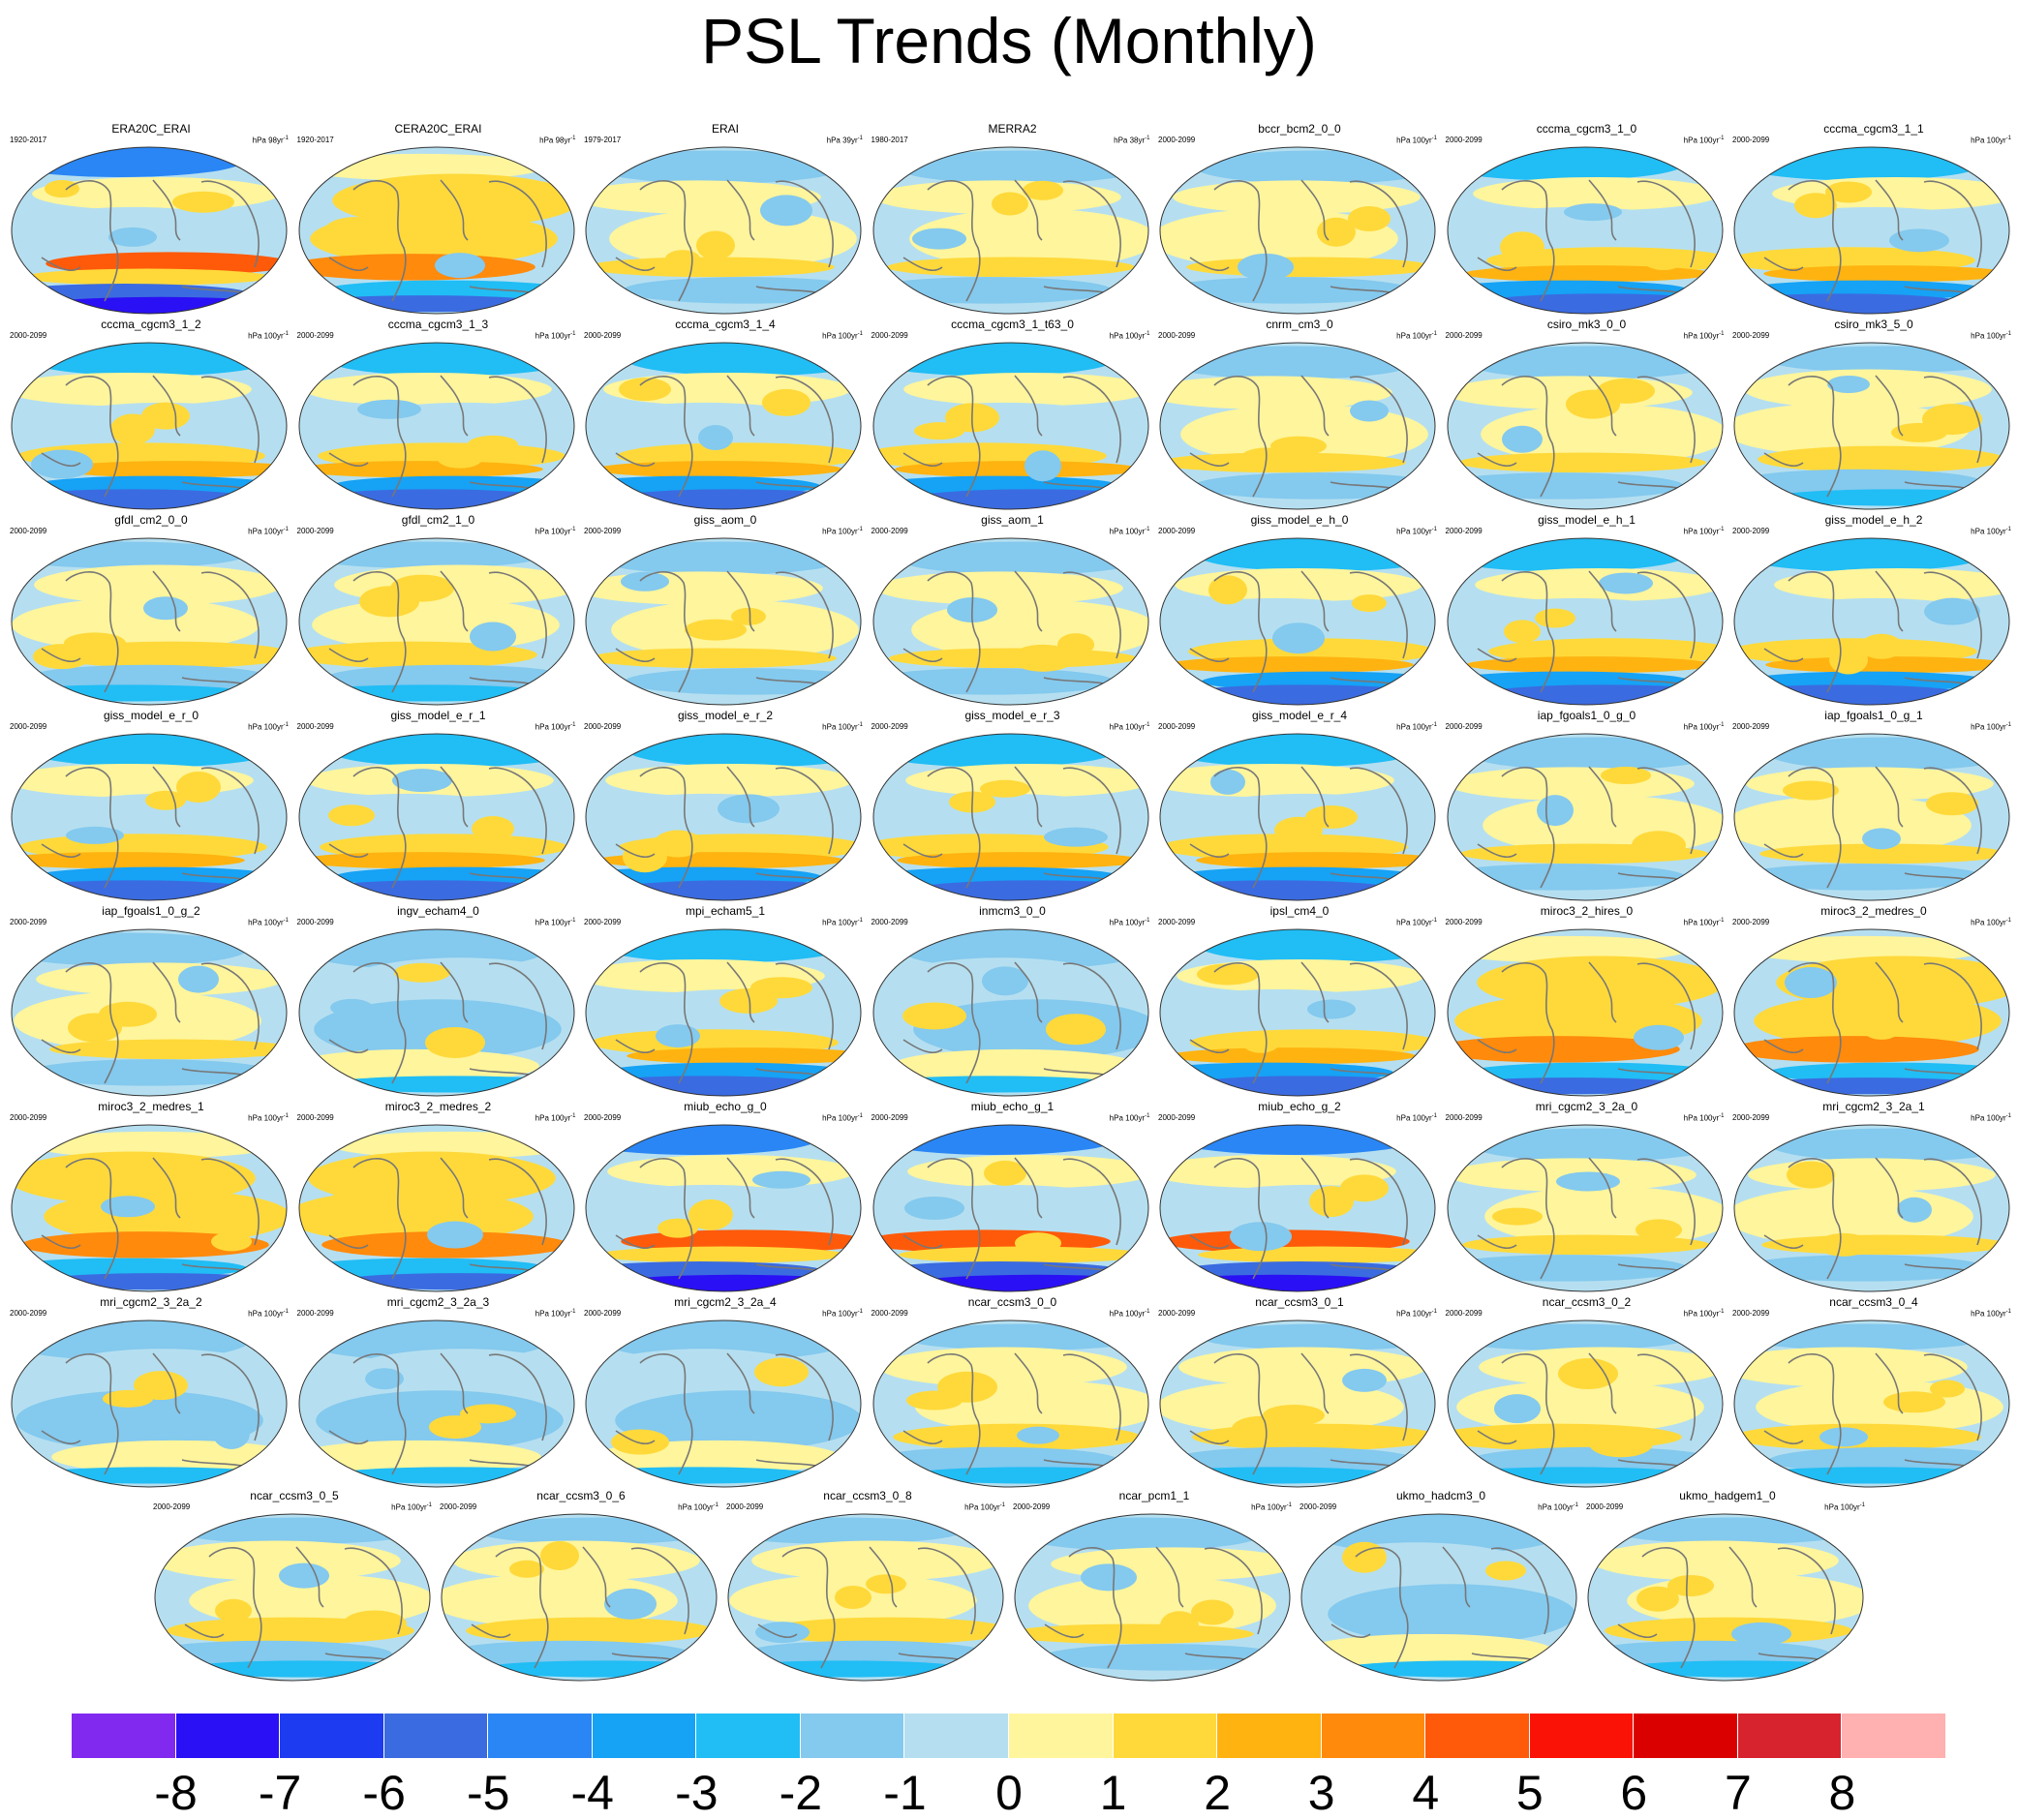 This screenshot has width=2018, height=1820. Describe the element at coordinates (1299, 1106) in the screenshot. I see `panel-title: miub_echo_g_2` at that location.